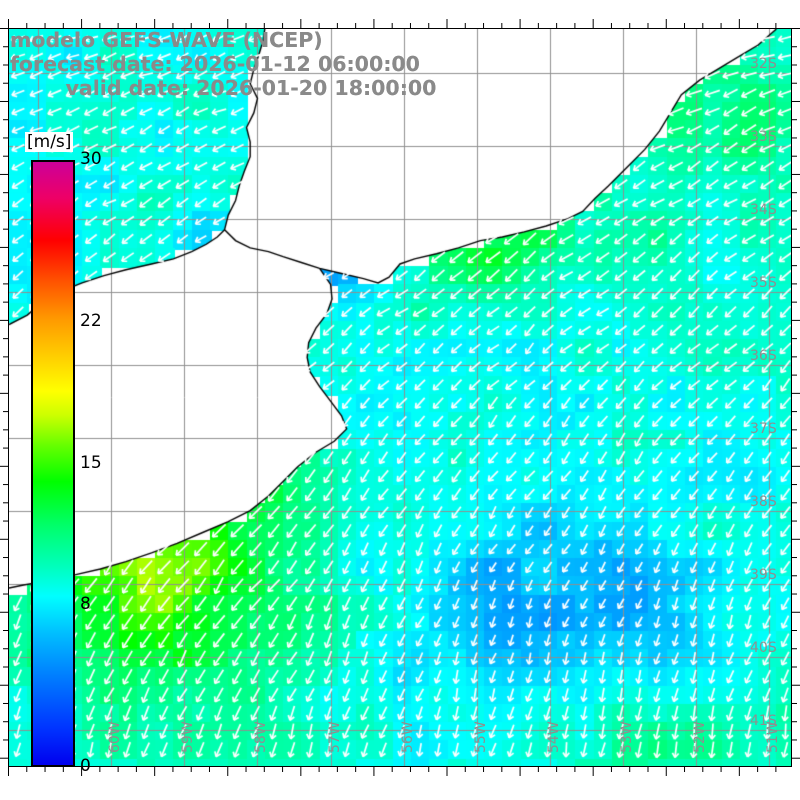  I want to click on top-tick-ruler, so click(392, 23).